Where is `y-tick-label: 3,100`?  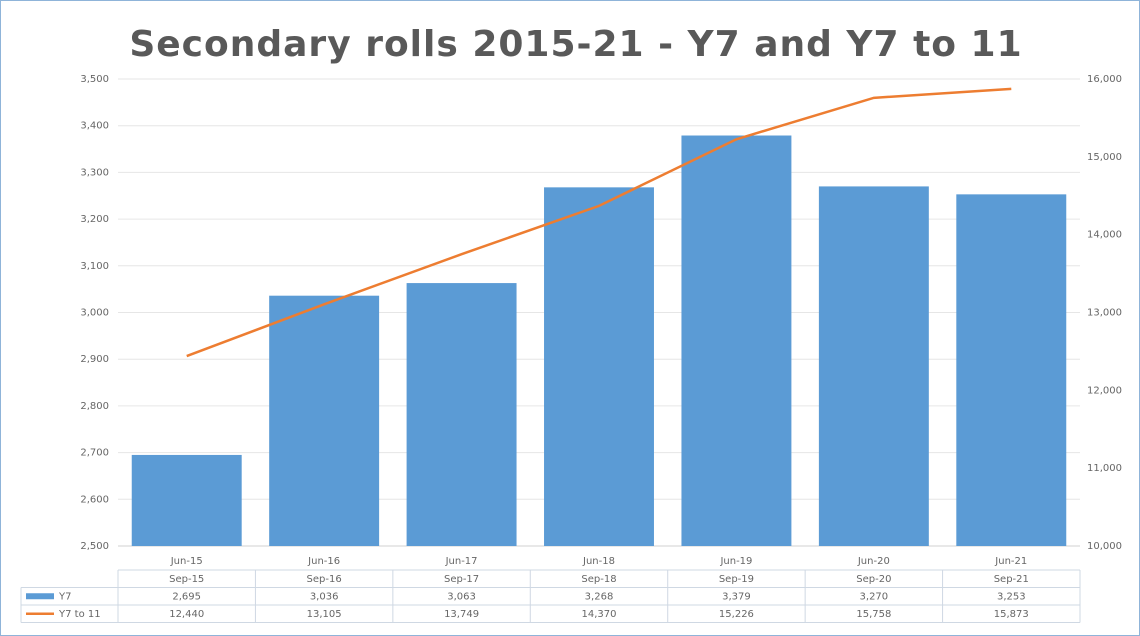 y-tick-label: 3,100 is located at coordinates (94, 266).